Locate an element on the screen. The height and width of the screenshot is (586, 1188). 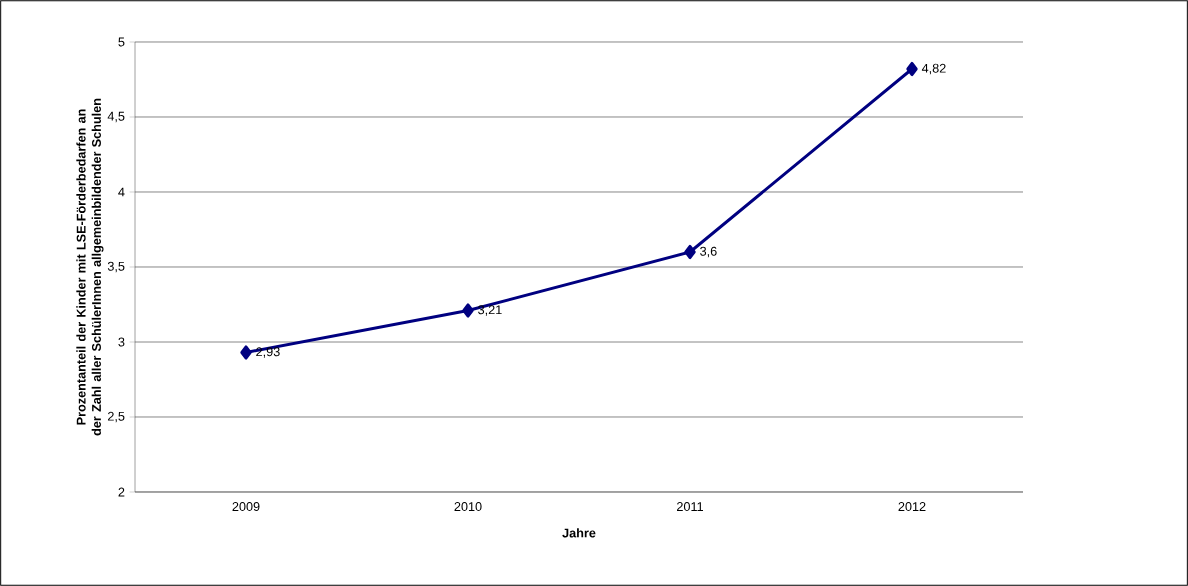
y-axis-title: Prozentanteil der Kinder mit LSE-Förderbedarfen an der Zahl aller SchülerInnen allgemeinbildender Schulen is located at coordinates (90, 267).